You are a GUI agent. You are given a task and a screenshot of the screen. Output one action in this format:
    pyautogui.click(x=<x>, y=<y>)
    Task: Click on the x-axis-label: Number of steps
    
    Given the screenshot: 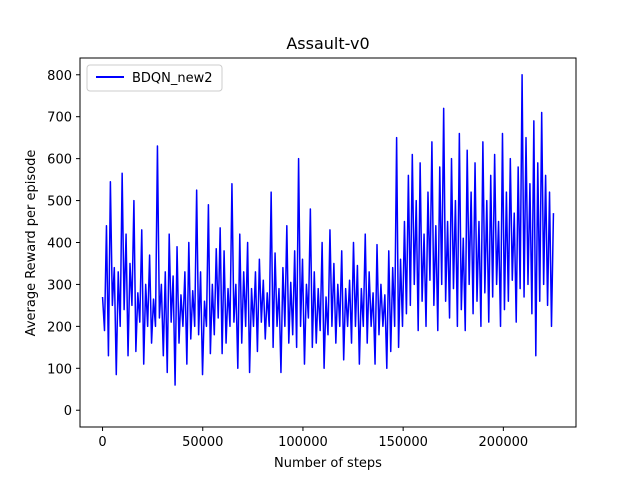 What is the action you would take?
    pyautogui.click(x=328, y=463)
    